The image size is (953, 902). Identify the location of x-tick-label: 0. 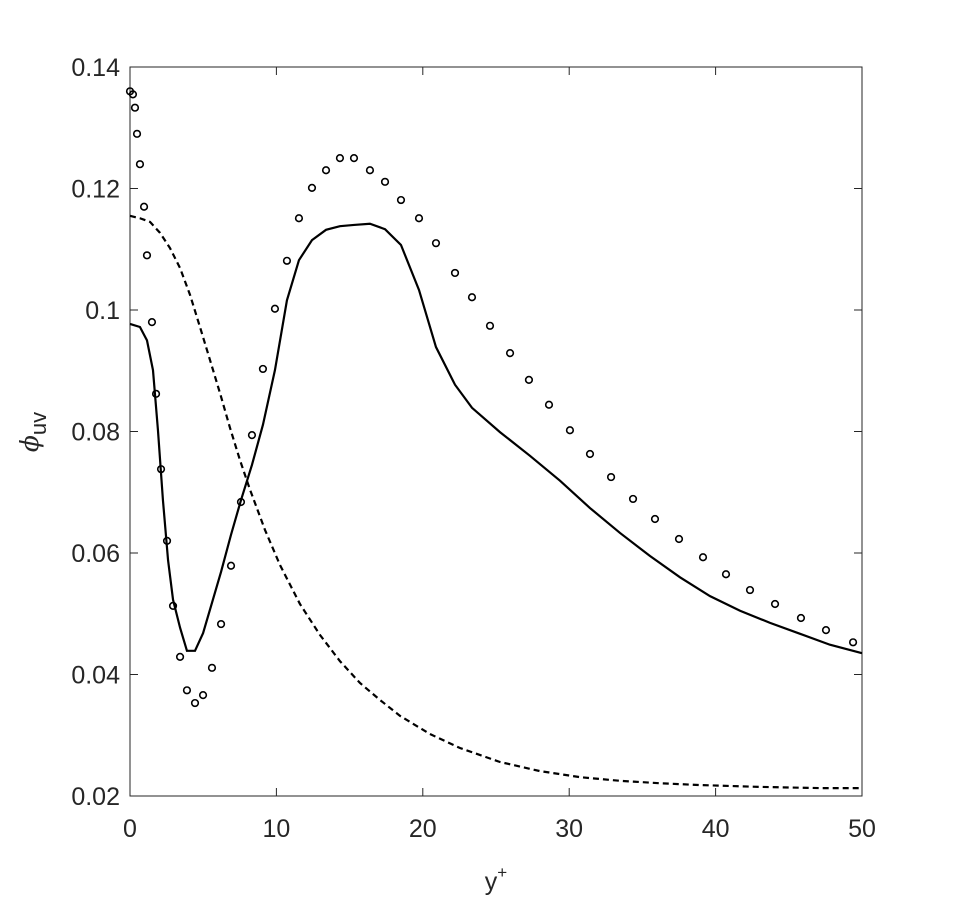
(130, 829).